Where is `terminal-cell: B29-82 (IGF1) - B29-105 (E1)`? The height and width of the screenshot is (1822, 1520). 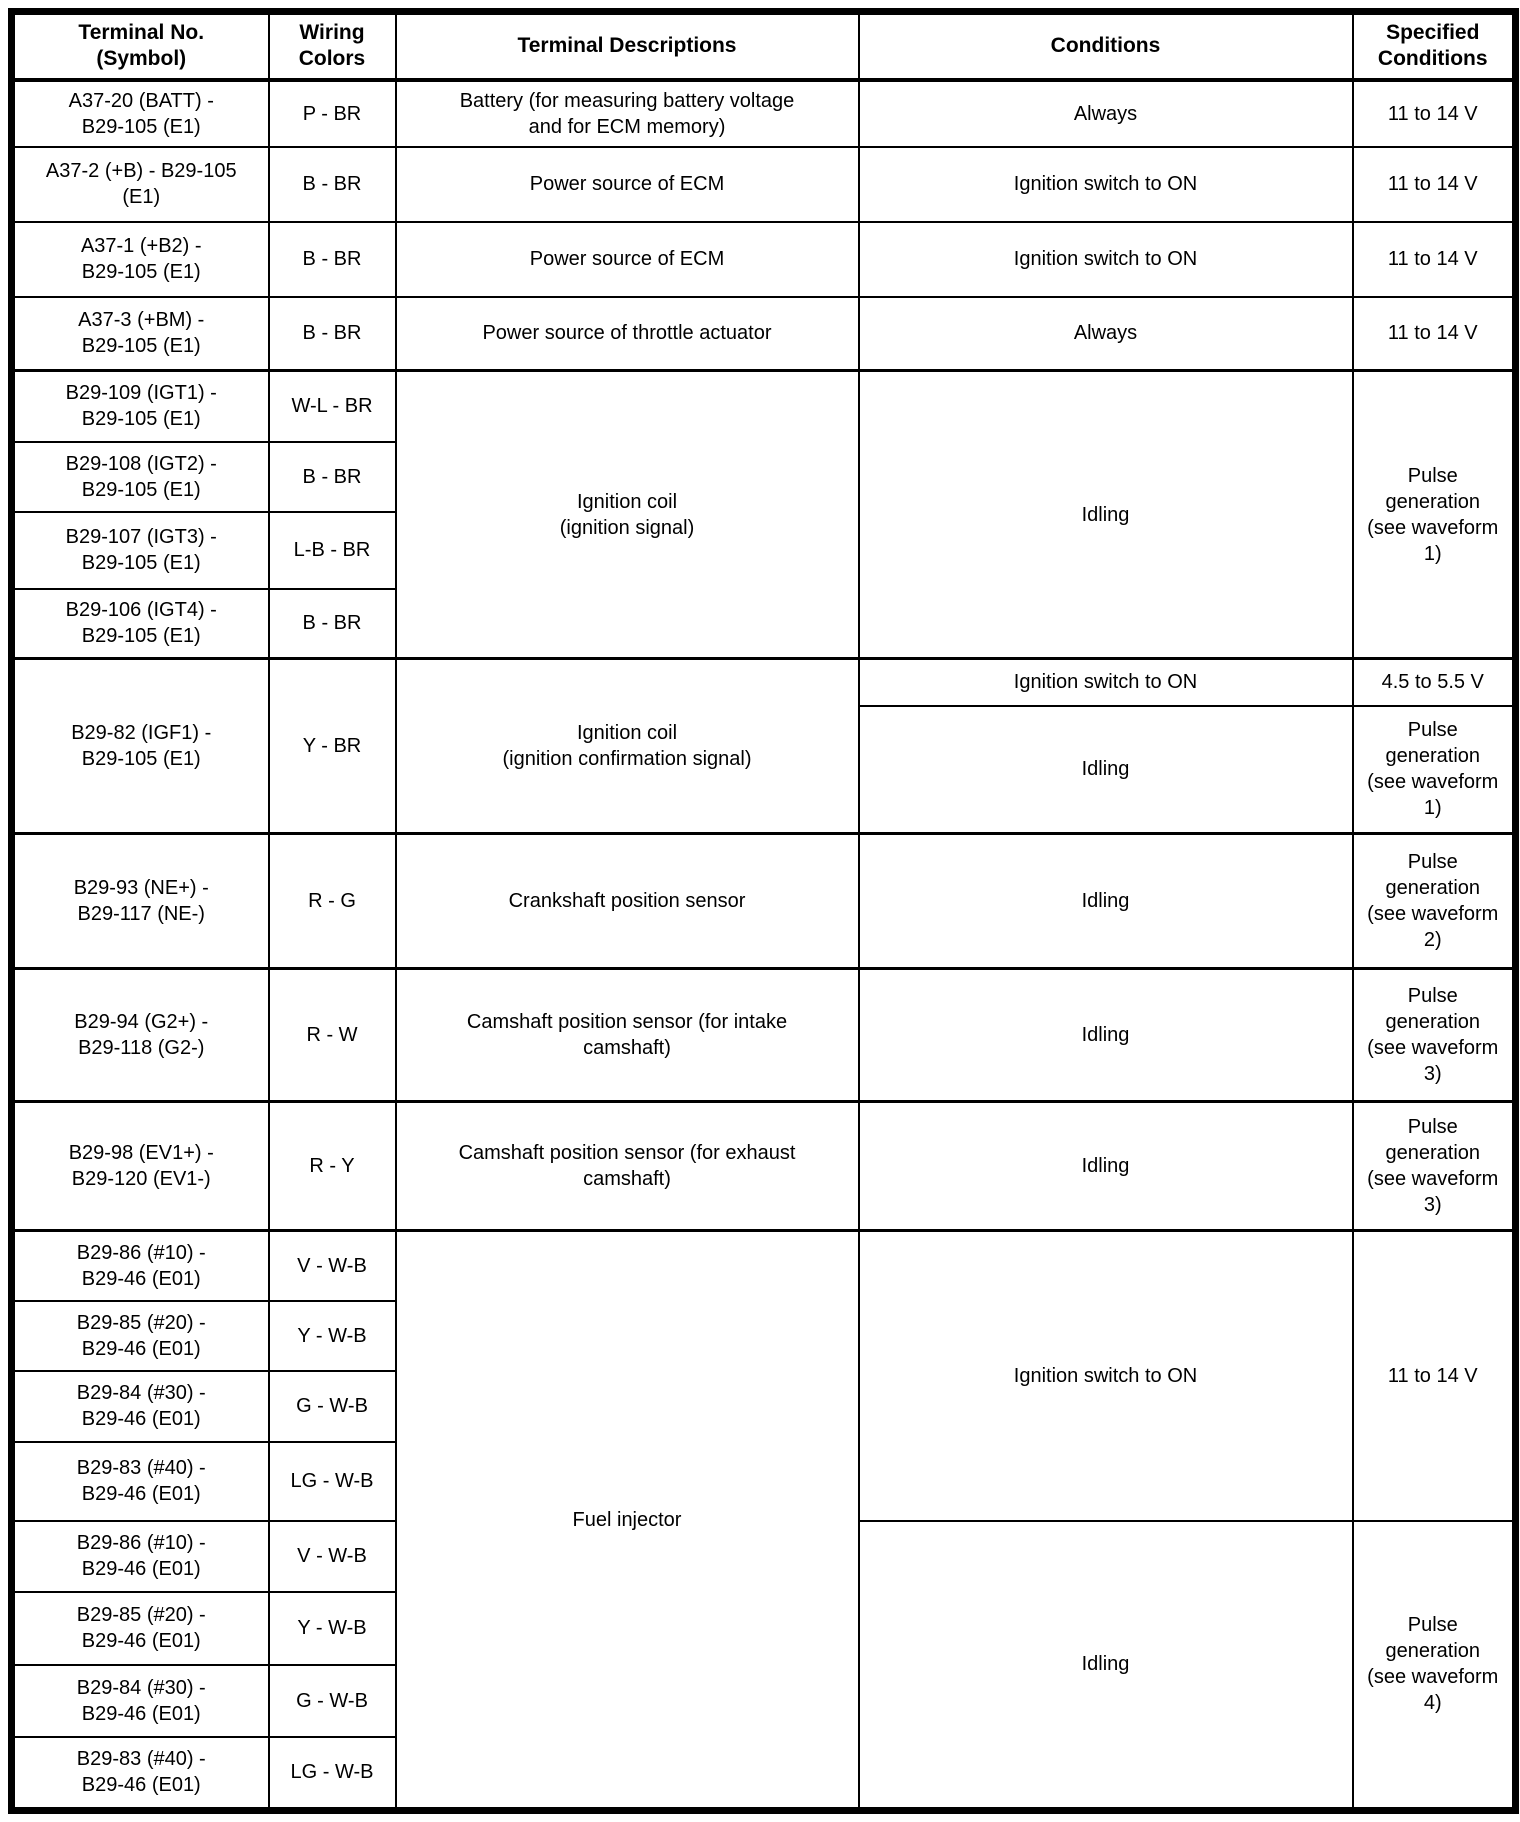
terminal-cell: B29-82 (IGF1) - B29-105 (E1) is located at coordinates (140, 746).